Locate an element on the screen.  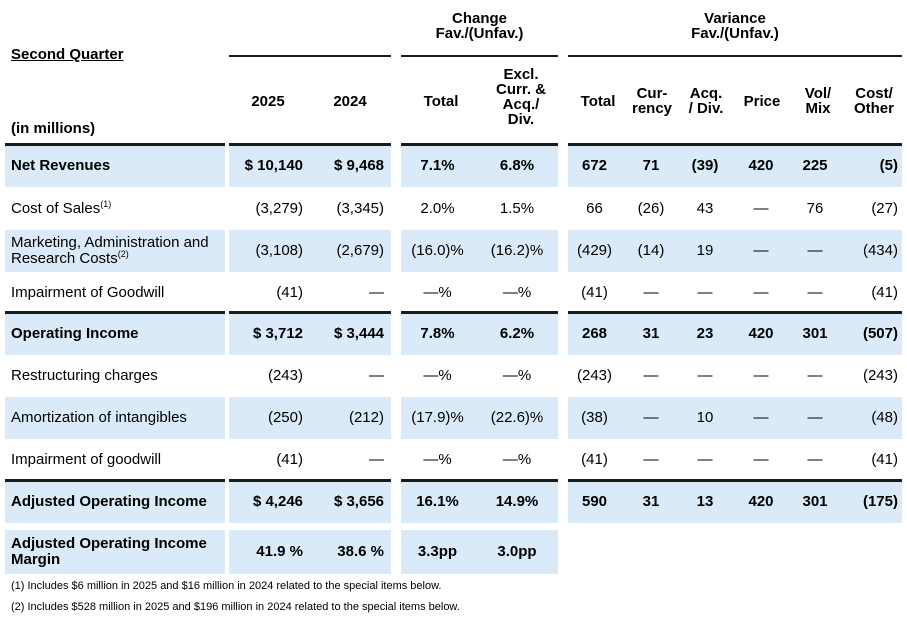
col-header-2024: 2024 is located at coordinates (350, 101).